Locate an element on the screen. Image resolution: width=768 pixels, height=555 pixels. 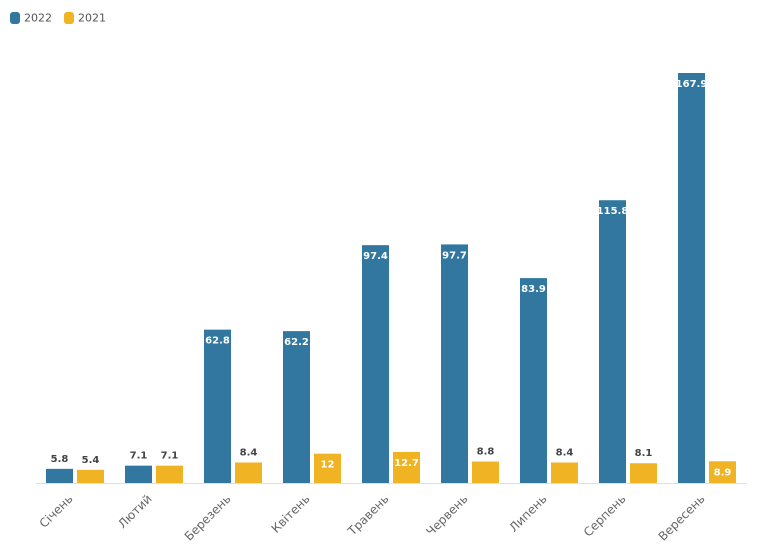
x-tick-label: Березень is located at coordinates (208, 518).